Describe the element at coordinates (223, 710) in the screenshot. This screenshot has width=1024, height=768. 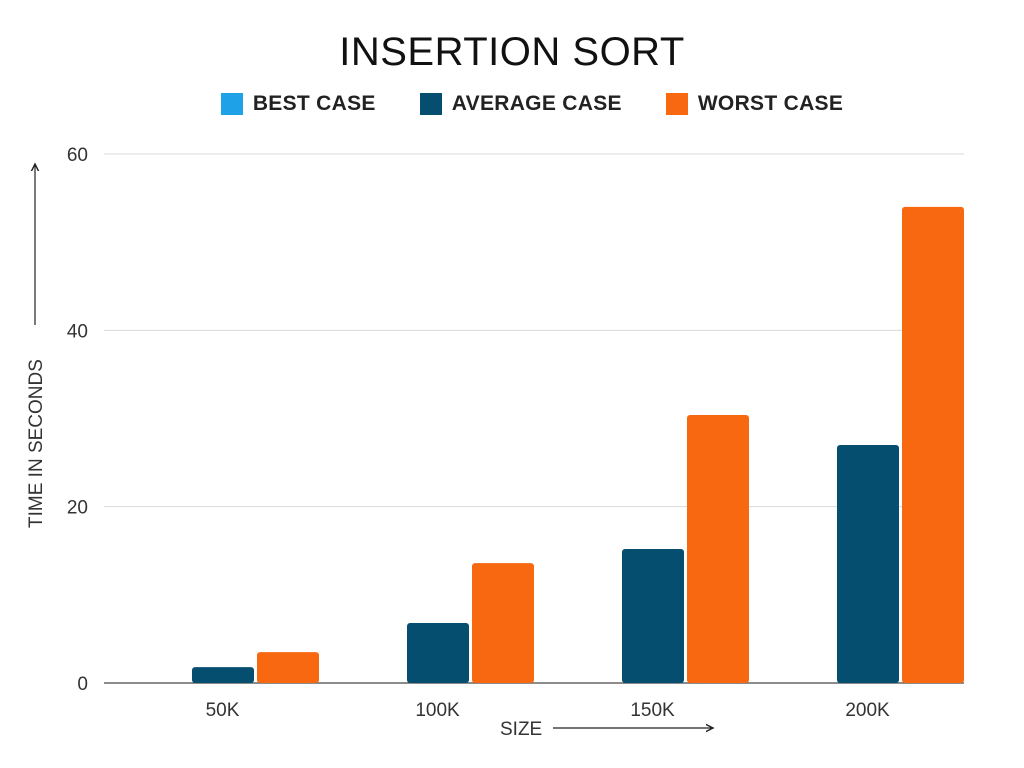
I see `x-tick-label: 50K` at that location.